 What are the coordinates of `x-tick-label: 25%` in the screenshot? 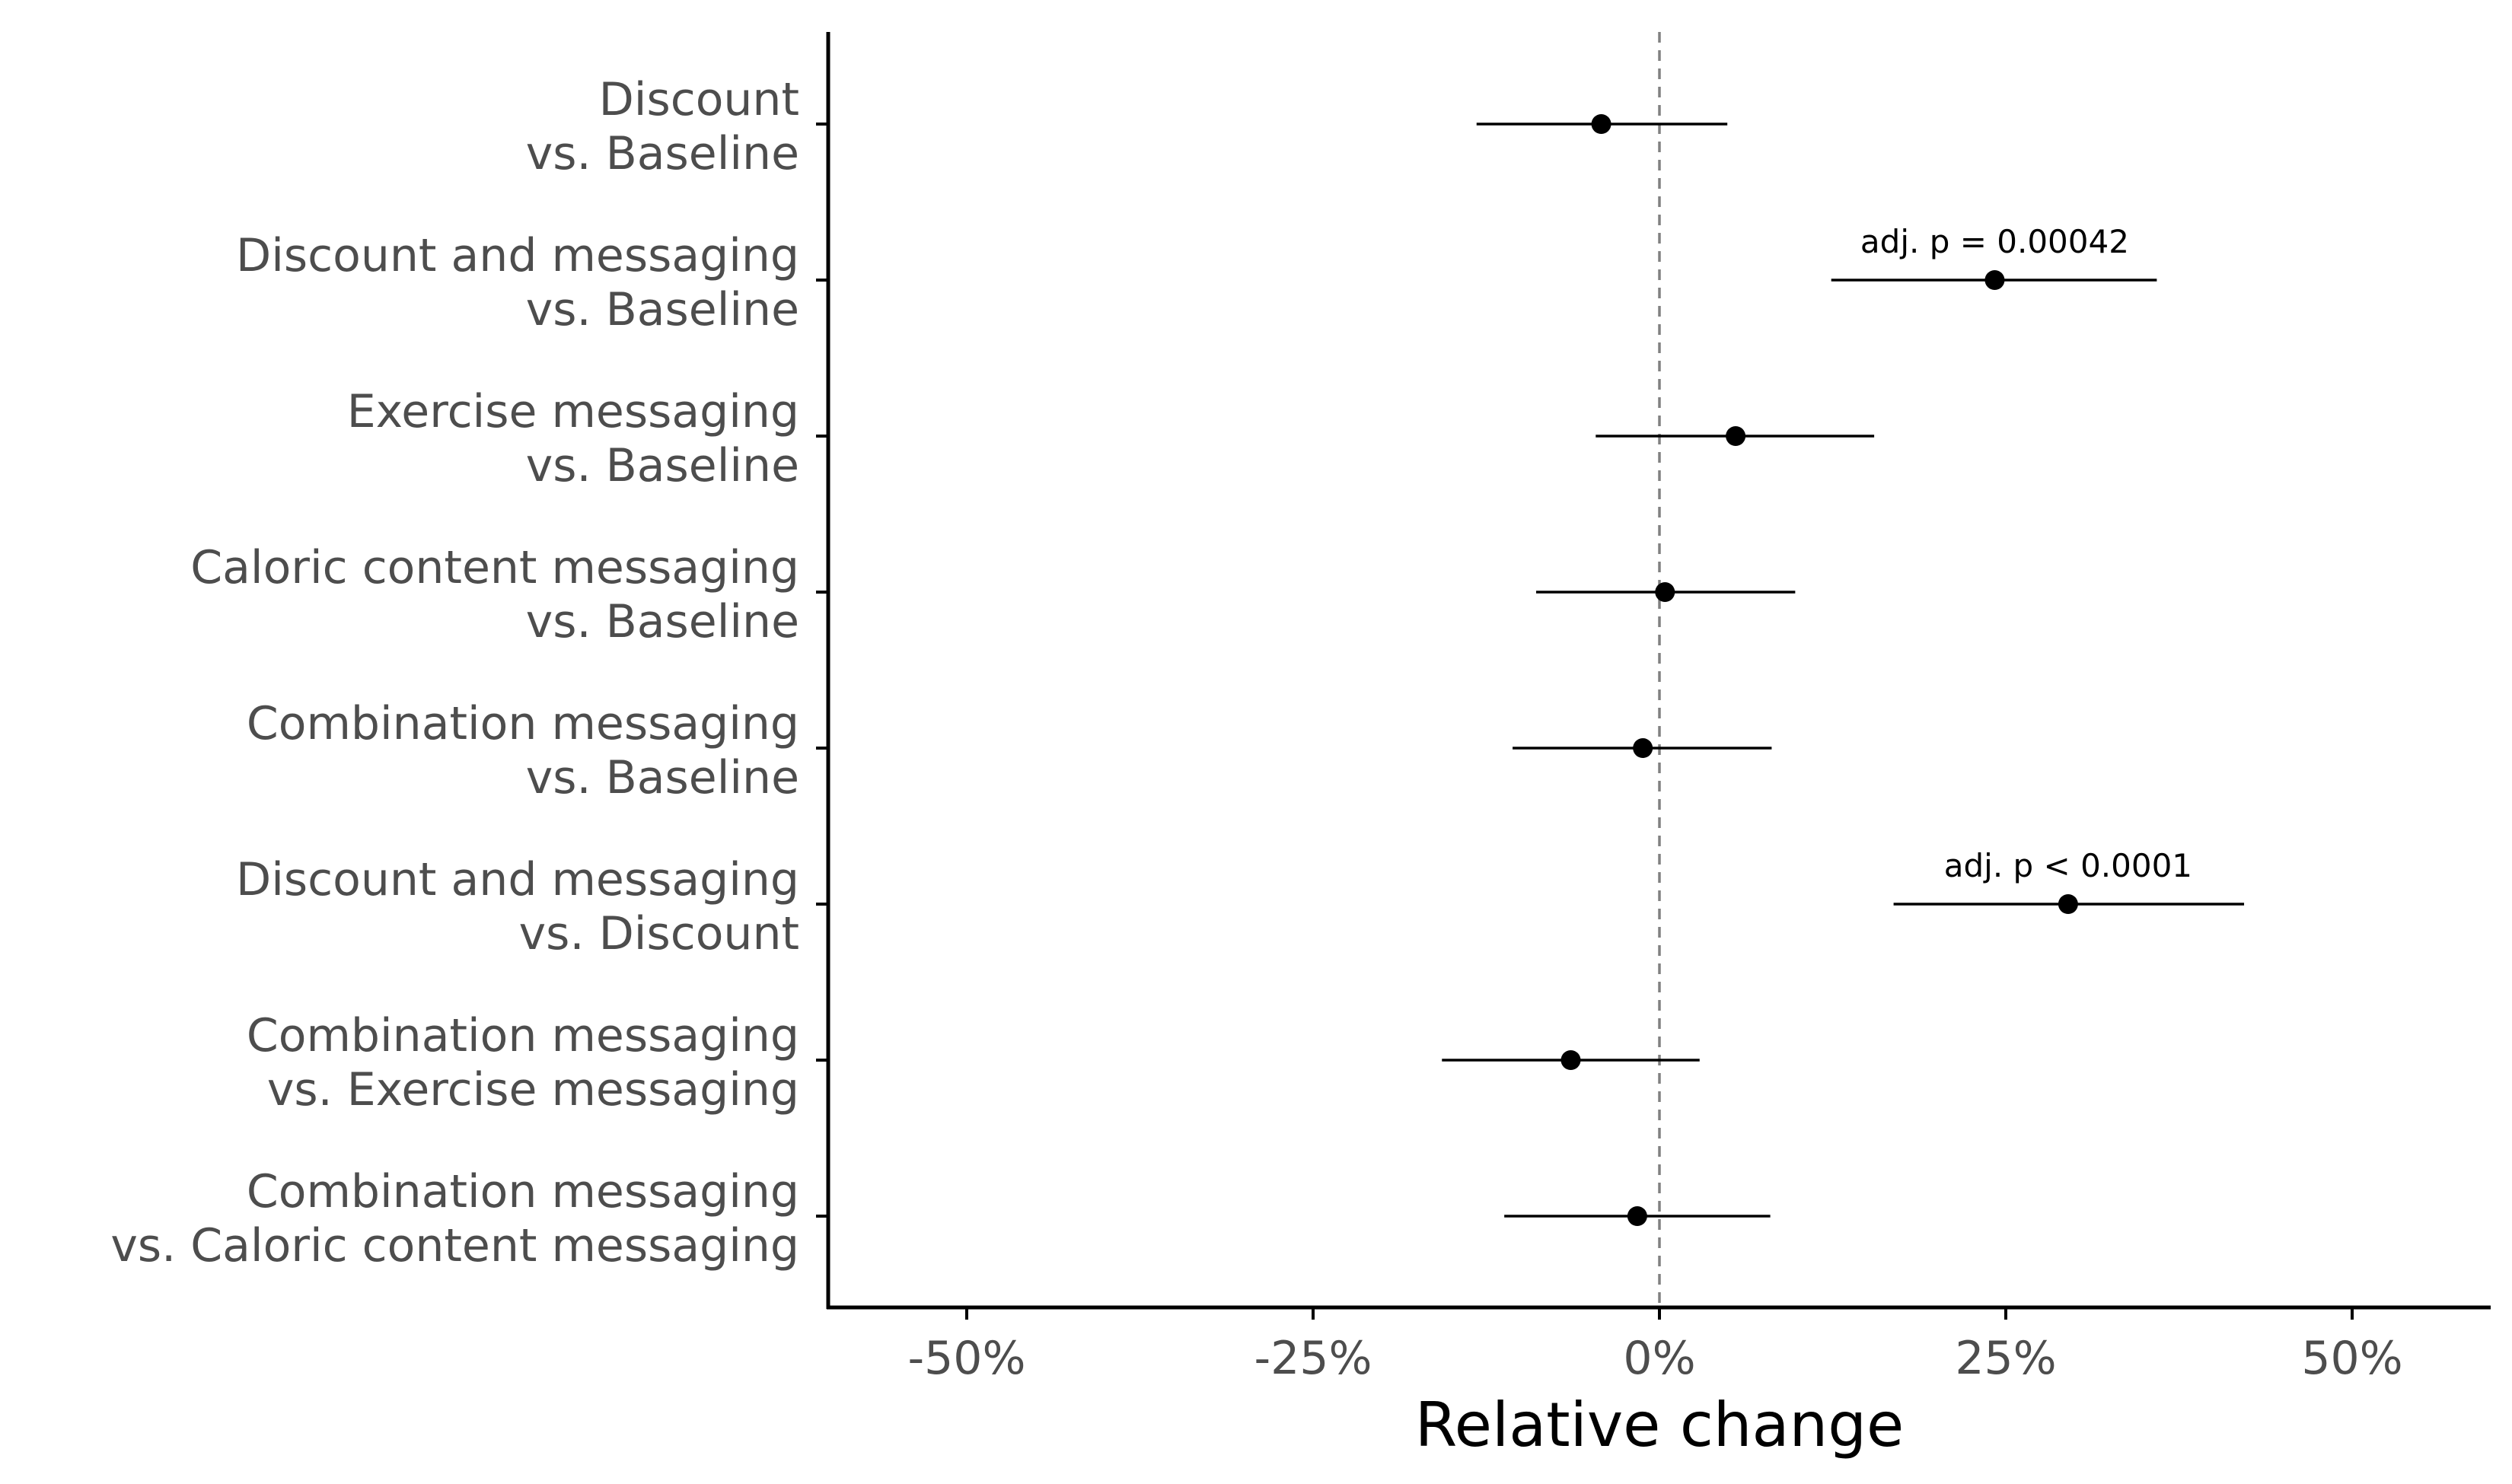 It's located at (2005, 1358).